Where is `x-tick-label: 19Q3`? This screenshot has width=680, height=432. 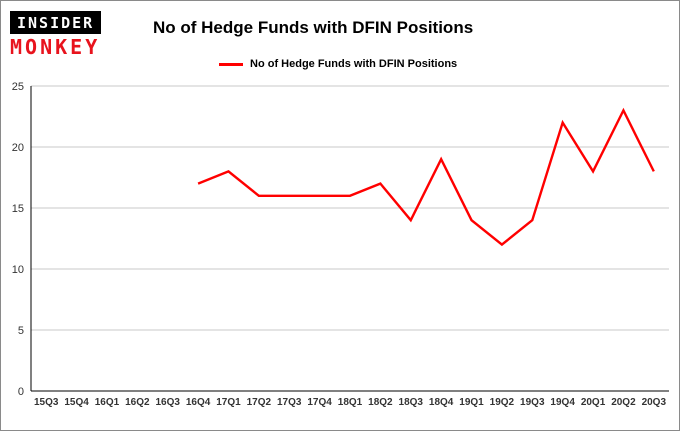 x-tick-label: 19Q3 is located at coordinates (532, 402).